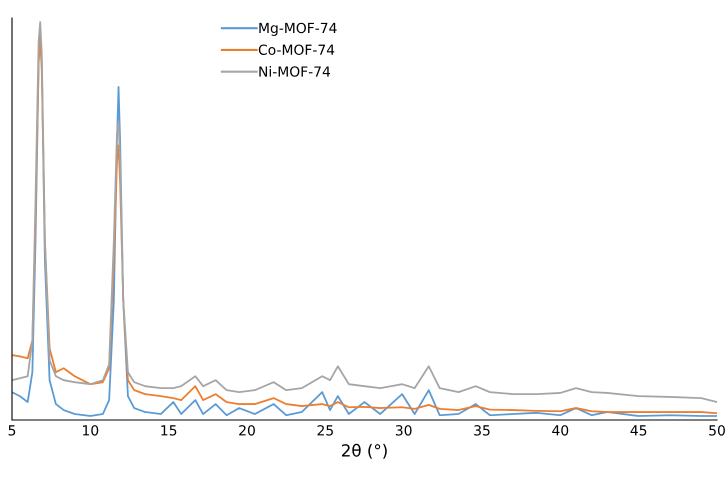  What do you see at coordinates (168, 430) in the screenshot?
I see `x-tick-label: 15` at bounding box center [168, 430].